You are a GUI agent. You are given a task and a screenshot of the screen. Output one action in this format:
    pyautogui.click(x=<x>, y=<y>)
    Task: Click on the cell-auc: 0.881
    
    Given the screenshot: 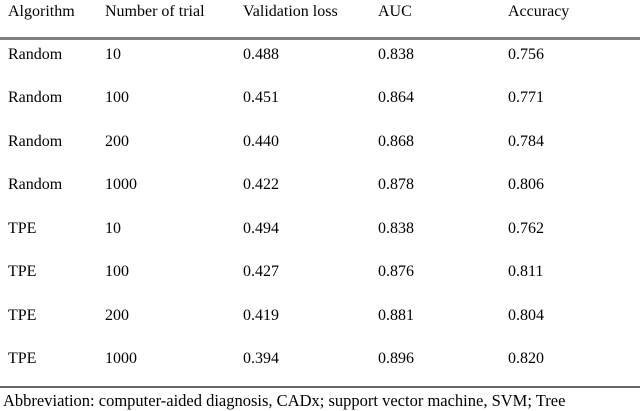 What is the action you would take?
    pyautogui.click(x=396, y=315)
    